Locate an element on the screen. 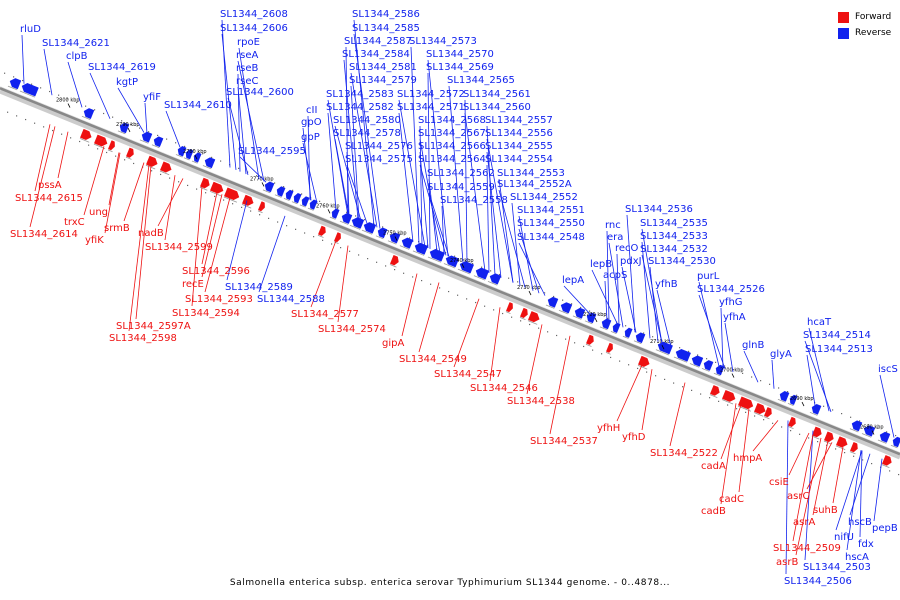 The height and width of the screenshot is (600, 900). gene-label-sl1344-2574: SL1344_2574 is located at coordinates (352, 329).